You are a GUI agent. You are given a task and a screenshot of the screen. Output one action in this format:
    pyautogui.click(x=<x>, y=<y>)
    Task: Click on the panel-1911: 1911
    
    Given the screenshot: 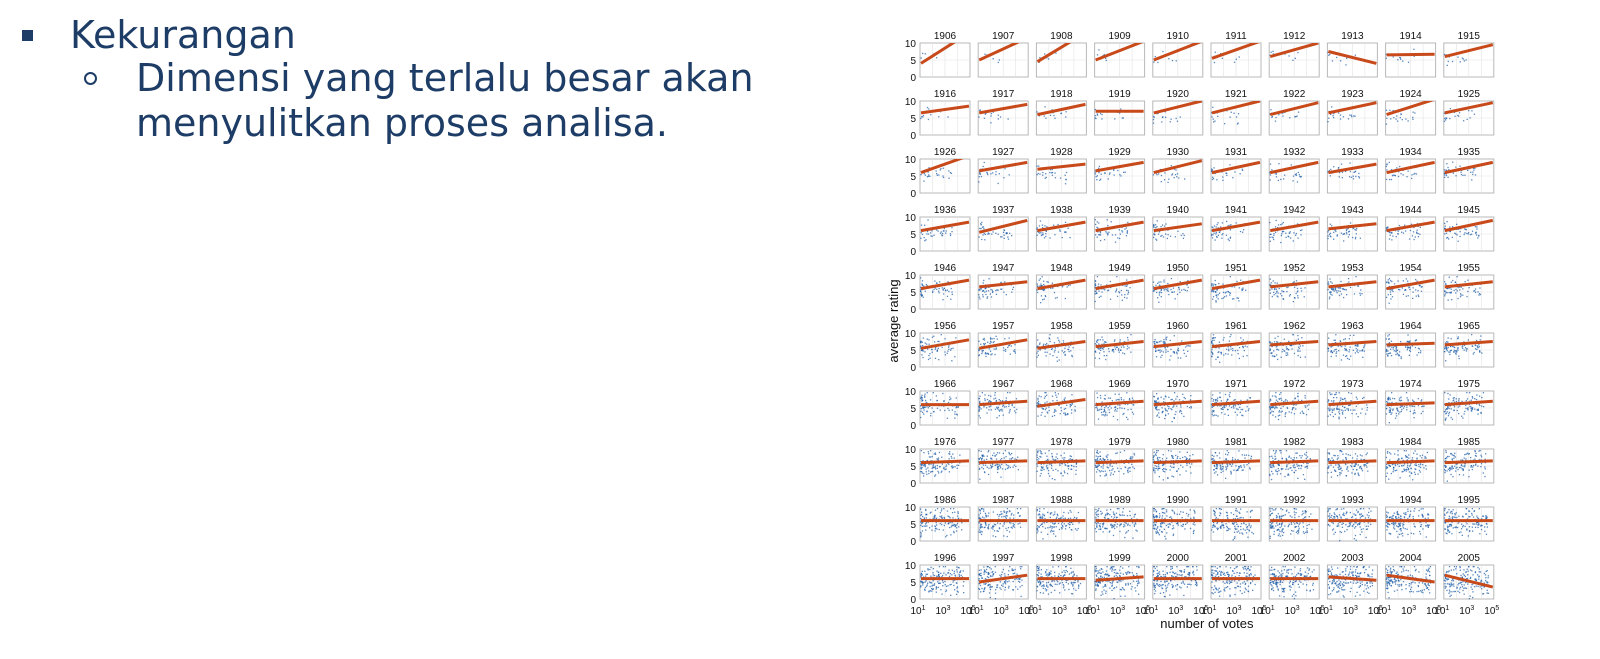 What is the action you would take?
    pyautogui.click(x=1236, y=54)
    